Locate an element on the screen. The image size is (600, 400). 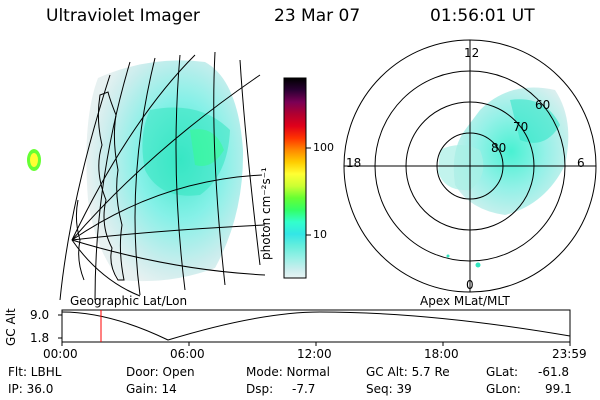
altitude-plot is located at coordinates (314, 327).